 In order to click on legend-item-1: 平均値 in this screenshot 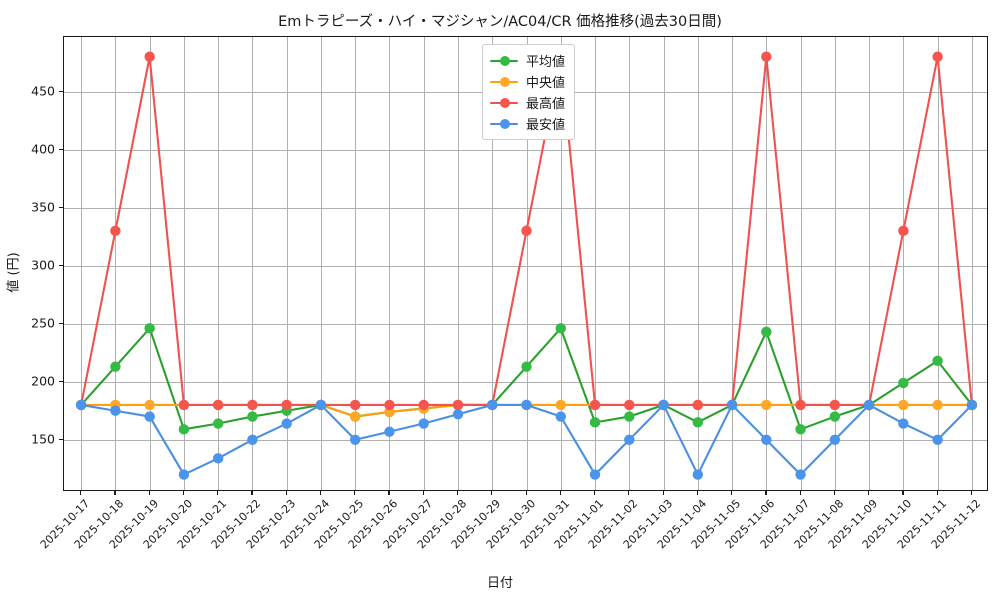, I will do `click(527, 60)`.